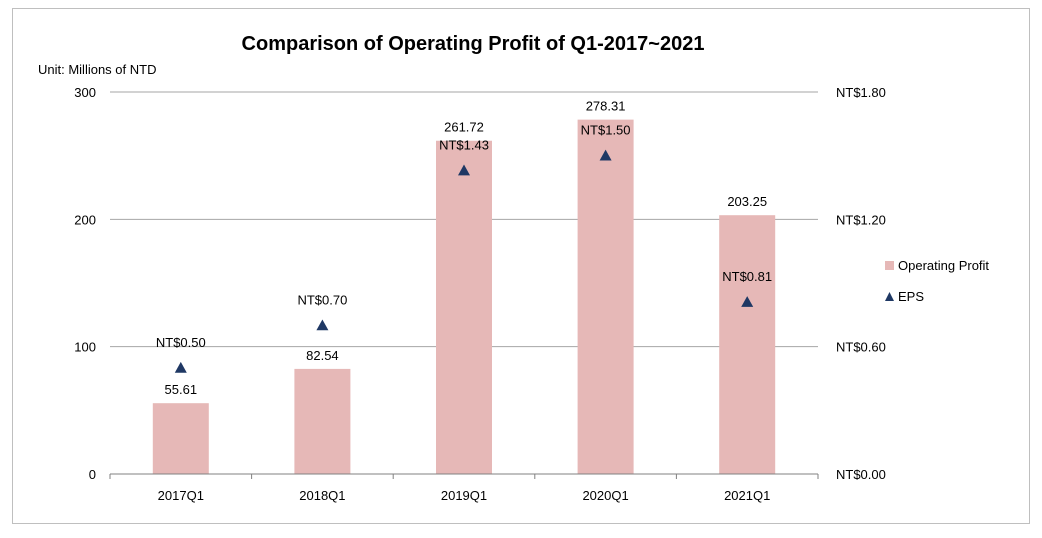  What do you see at coordinates (606, 106) in the screenshot?
I see `bar-data-label: 278.31` at bounding box center [606, 106].